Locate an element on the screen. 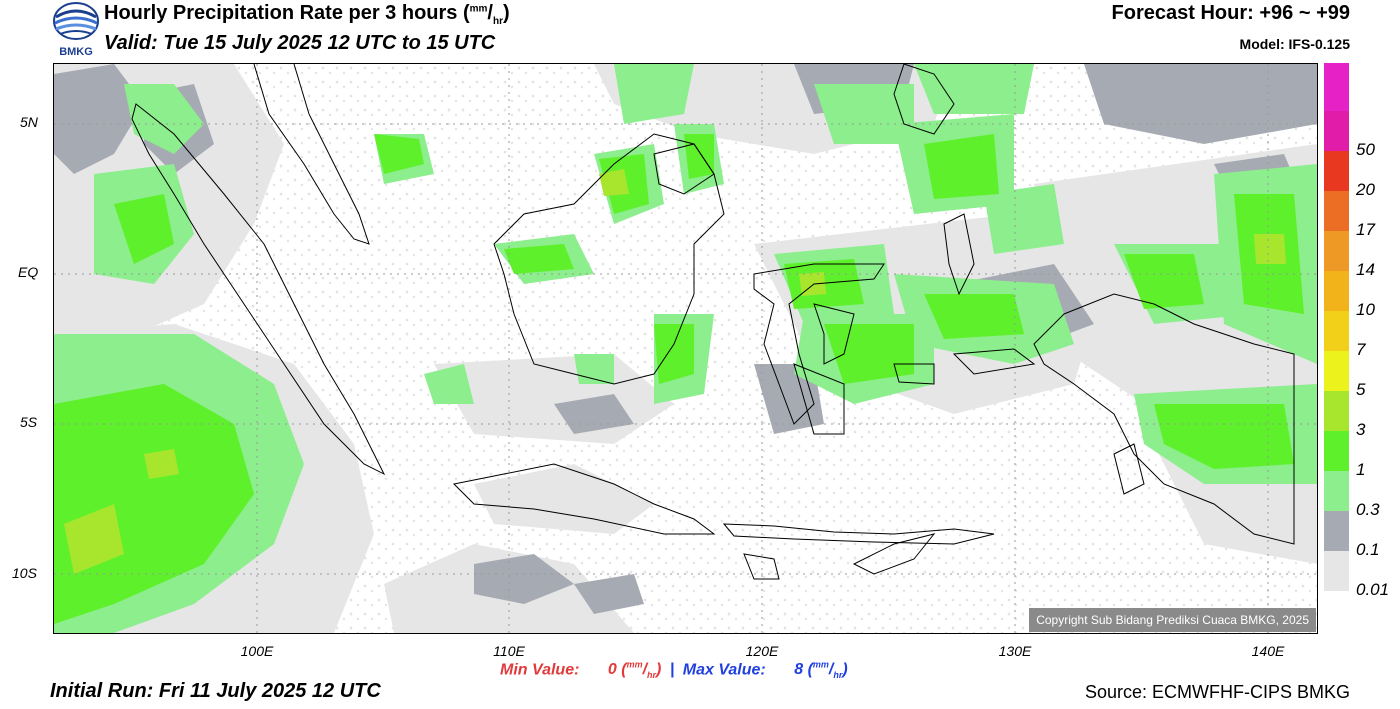  sunda-islands is located at coordinates (858, 534).